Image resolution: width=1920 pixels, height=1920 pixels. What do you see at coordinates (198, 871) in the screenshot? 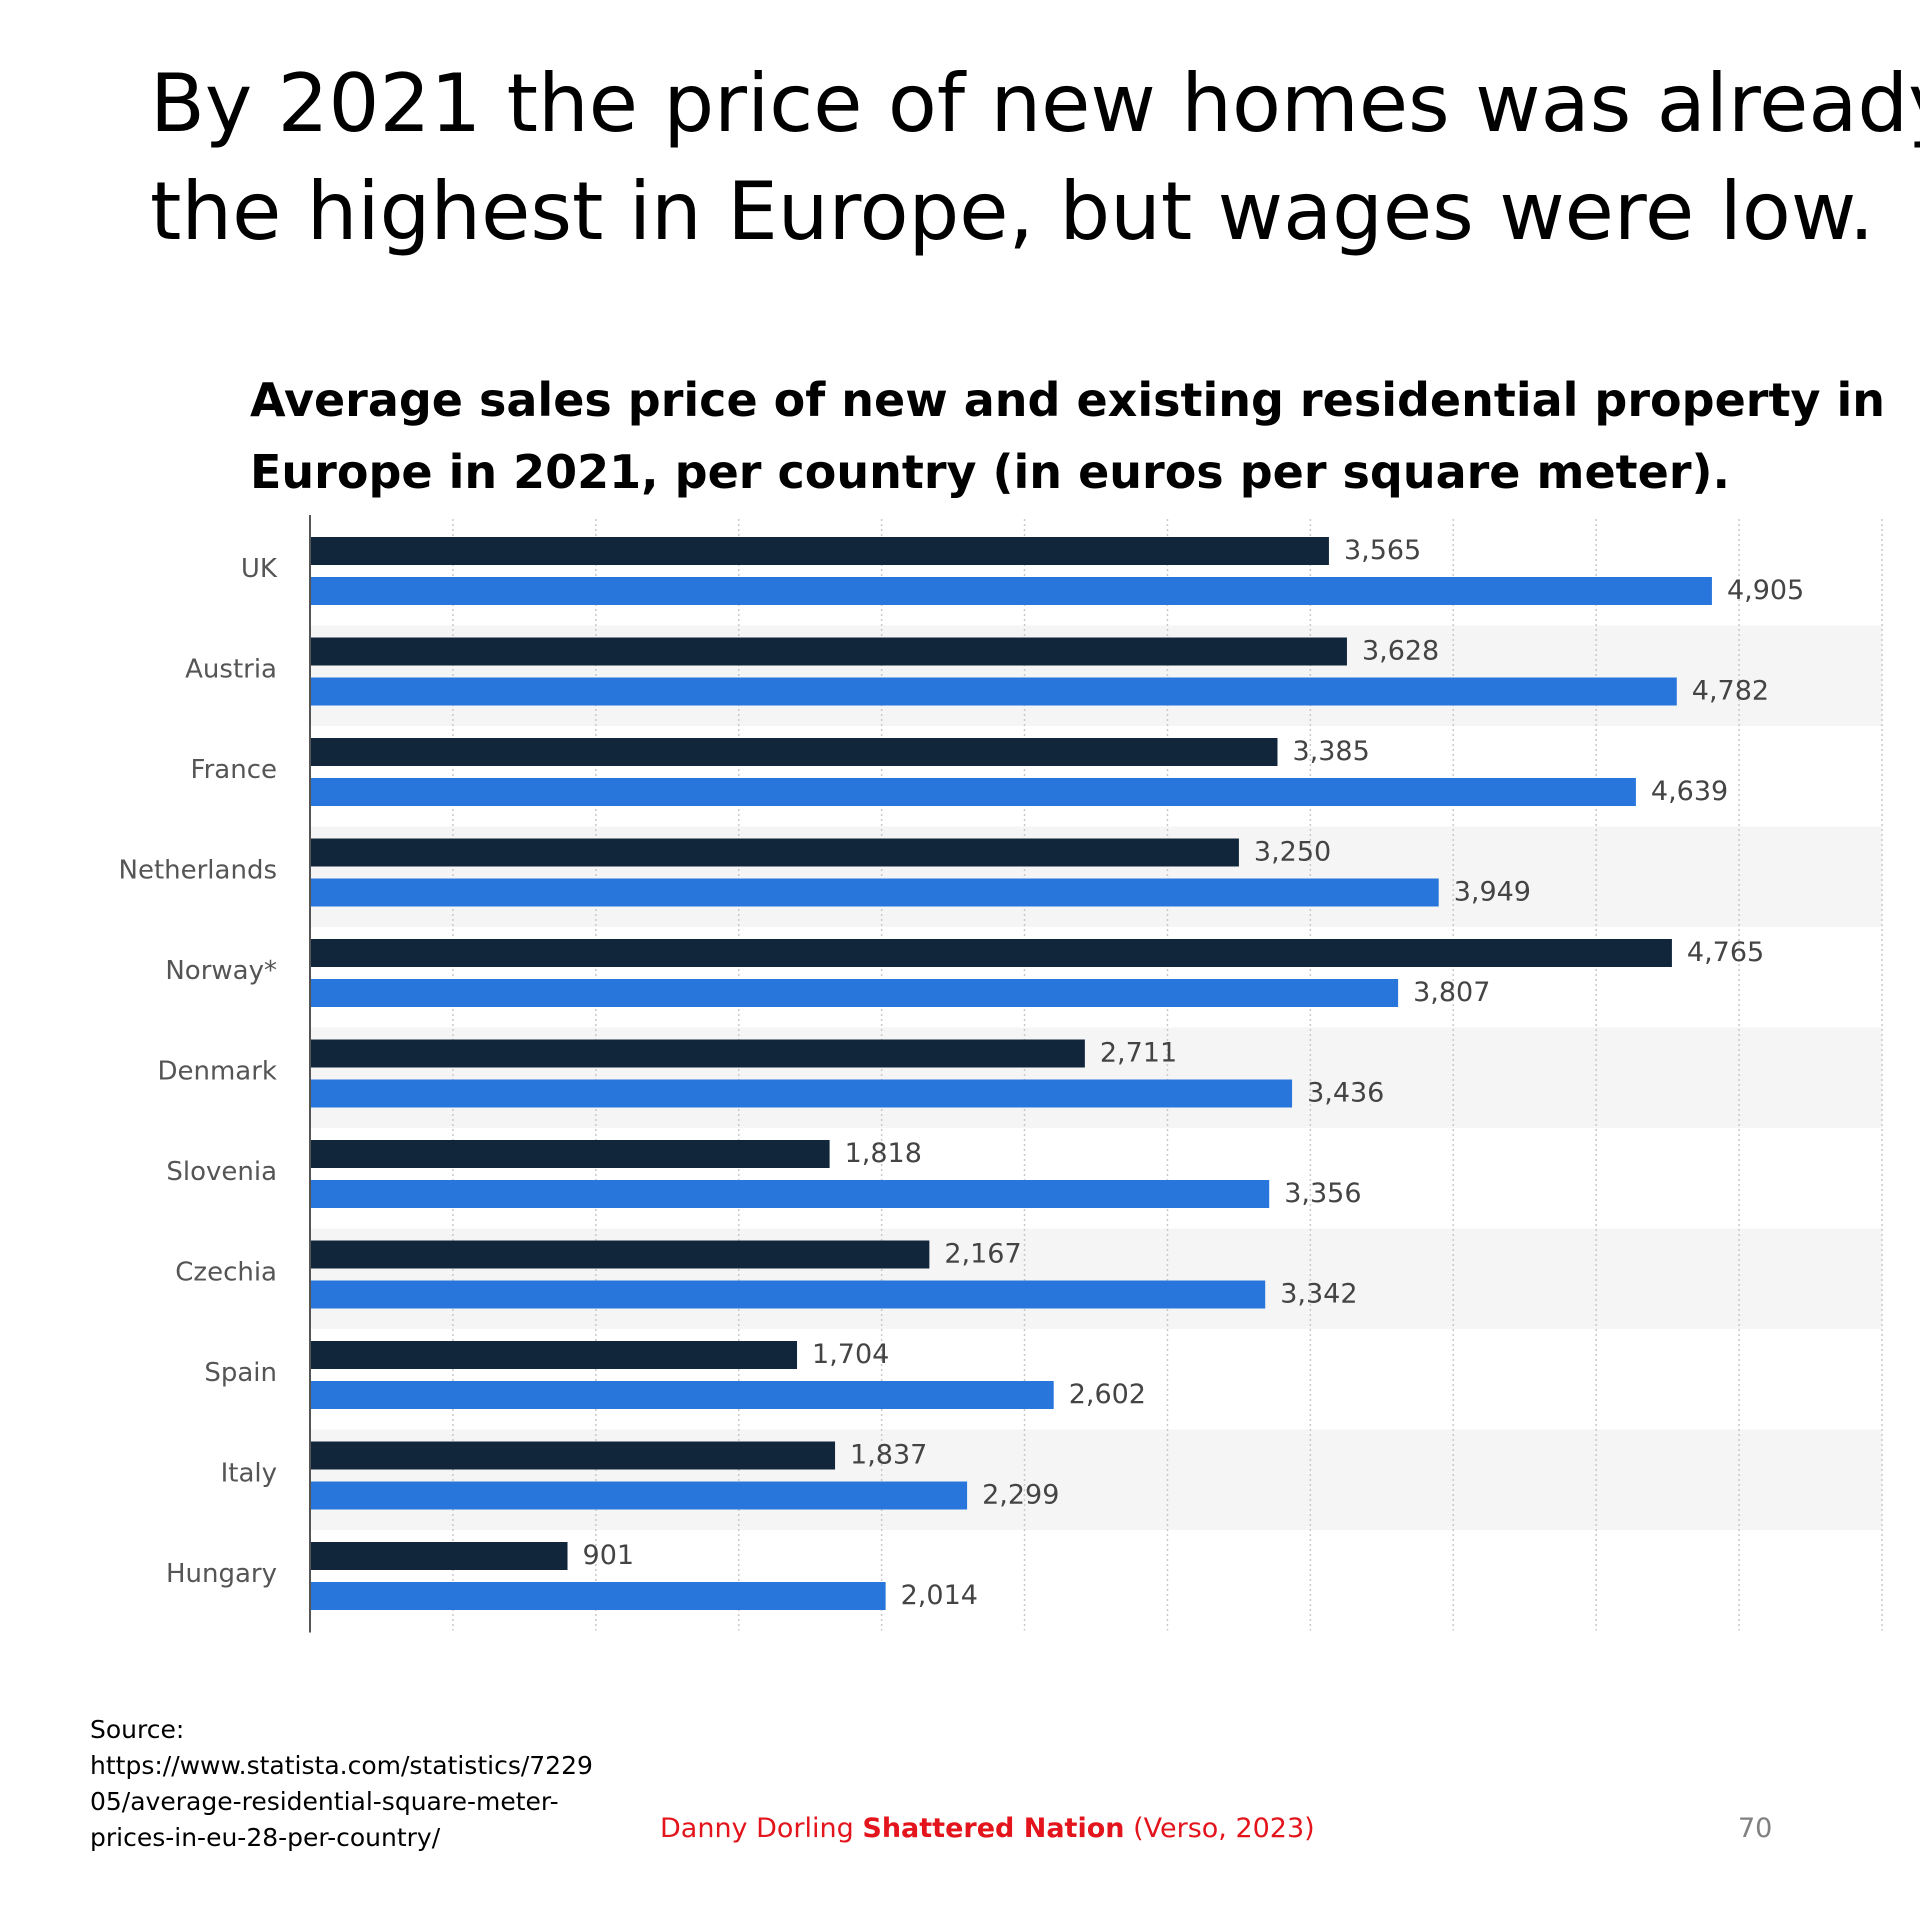
I see `category-label: Netherlands` at bounding box center [198, 871].